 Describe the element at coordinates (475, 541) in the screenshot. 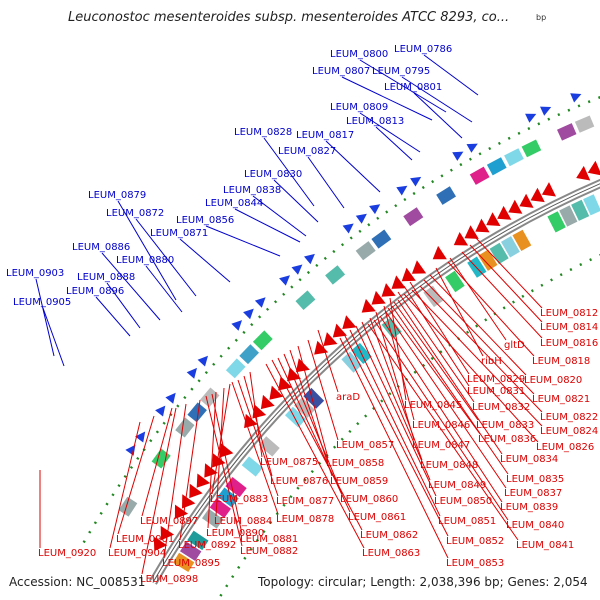

I see `reverse-gene-label: LEUM_0852` at that location.